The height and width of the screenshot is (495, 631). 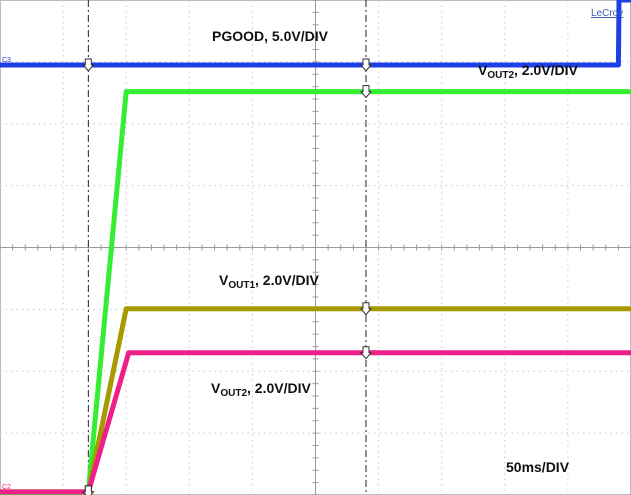 What do you see at coordinates (270, 36) in the screenshot?
I see `label-pgood: PGOOD, 5.0V/DIV` at bounding box center [270, 36].